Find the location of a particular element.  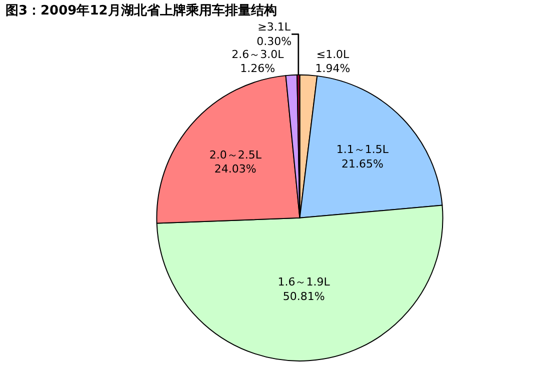

slice-label: 2.0～2.5L is located at coordinates (235, 155).